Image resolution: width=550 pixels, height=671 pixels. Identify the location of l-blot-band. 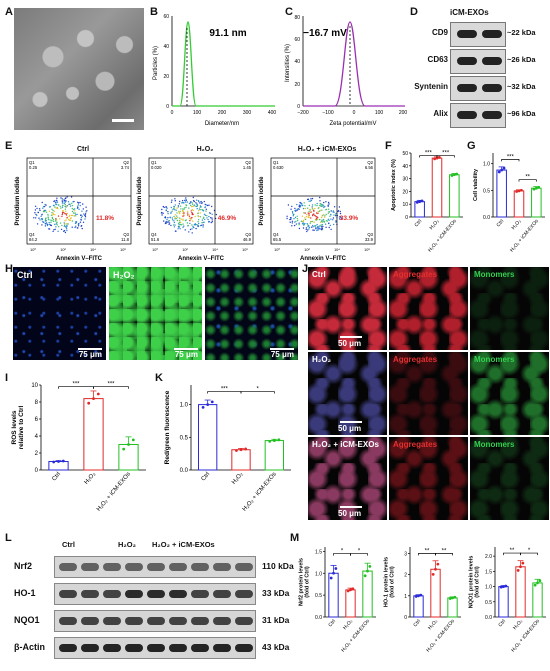
(155, 621).